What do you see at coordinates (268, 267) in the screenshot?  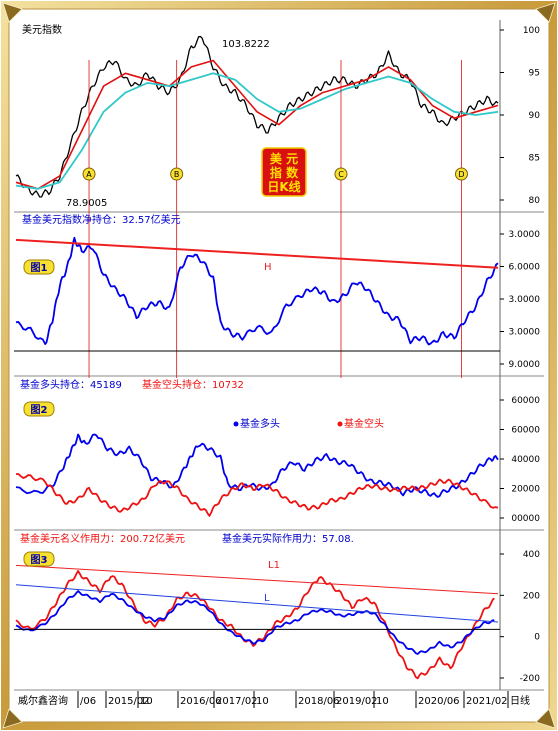 I see `trend-label-h: H` at bounding box center [268, 267].